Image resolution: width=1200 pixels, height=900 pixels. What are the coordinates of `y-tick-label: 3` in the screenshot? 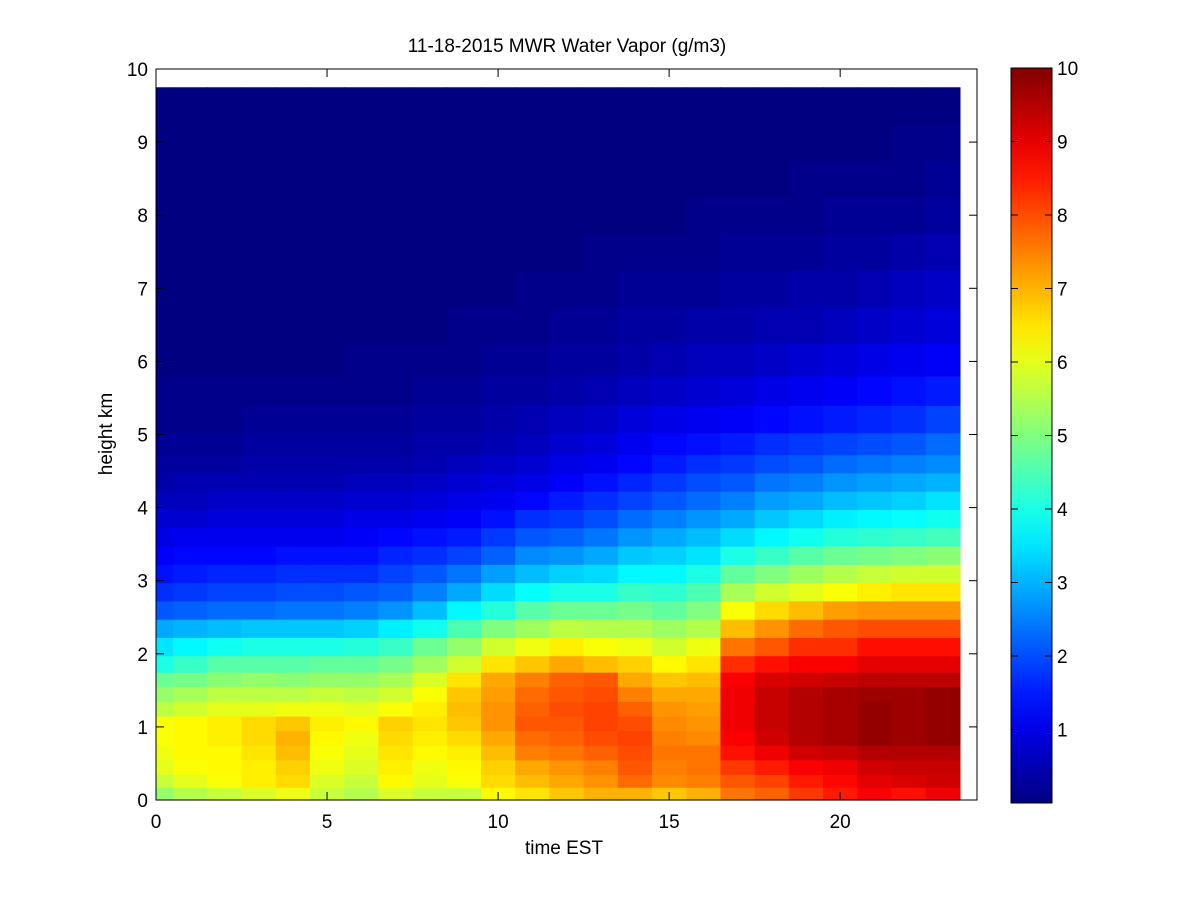 It's located at (142, 582).